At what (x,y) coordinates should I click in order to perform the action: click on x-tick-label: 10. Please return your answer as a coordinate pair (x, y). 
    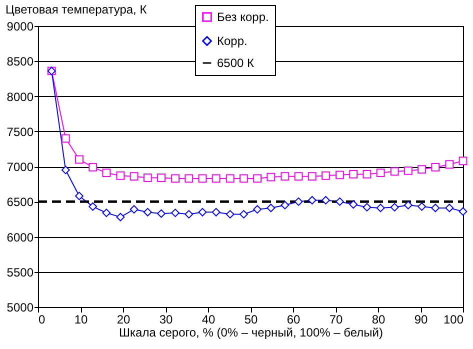
    Looking at the image, I should click on (81, 319).